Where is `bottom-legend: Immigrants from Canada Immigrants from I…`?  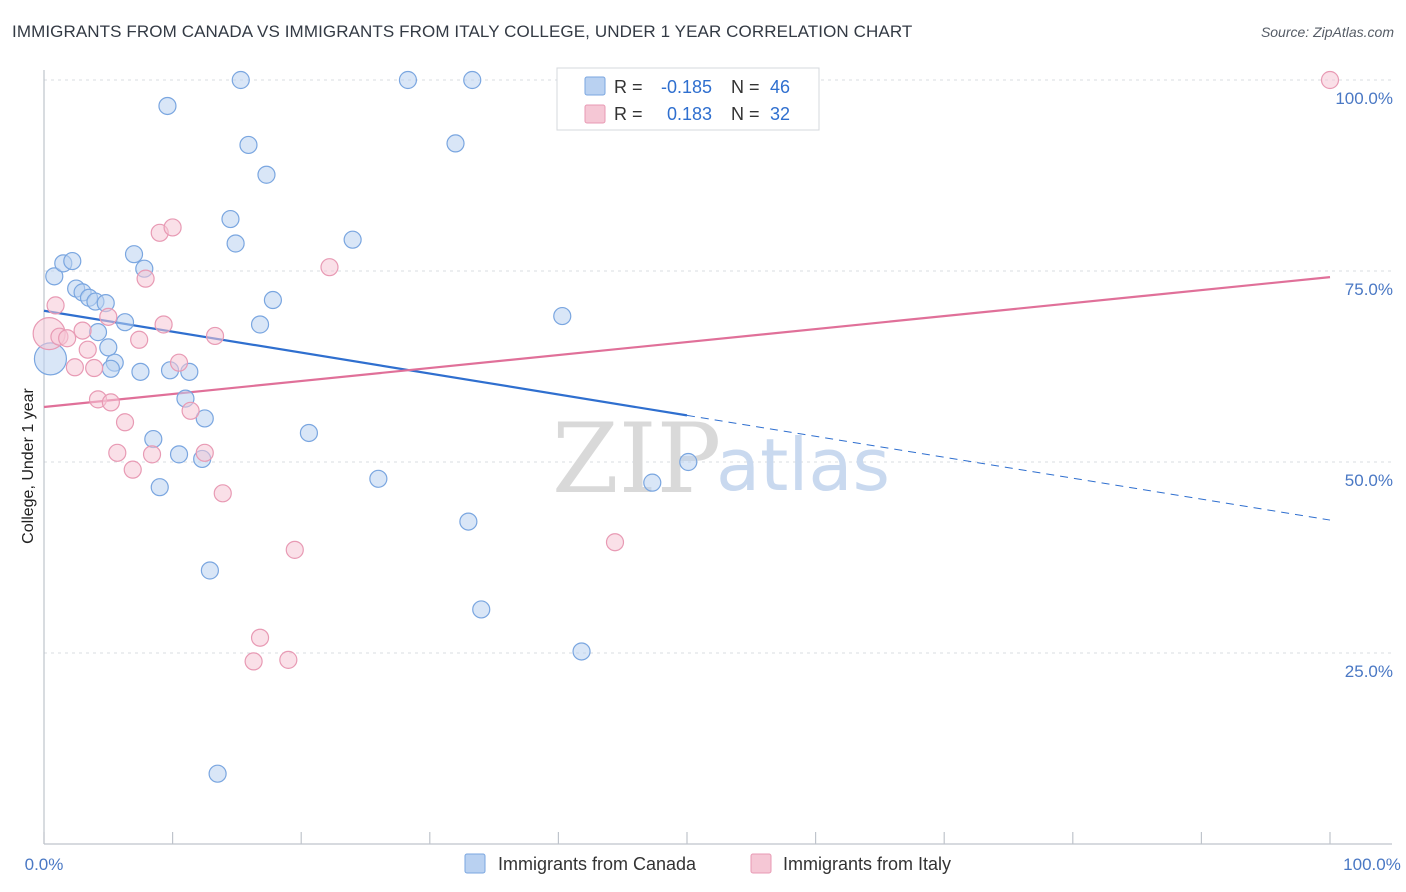 bottom-legend: Immigrants from Canada Immigrants from I… is located at coordinates (707, 863).